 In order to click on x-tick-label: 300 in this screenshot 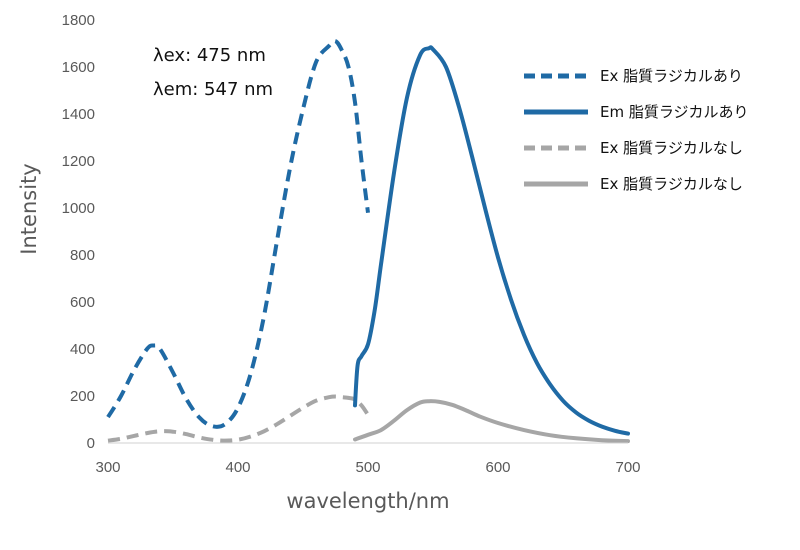, I will do `click(107, 467)`.